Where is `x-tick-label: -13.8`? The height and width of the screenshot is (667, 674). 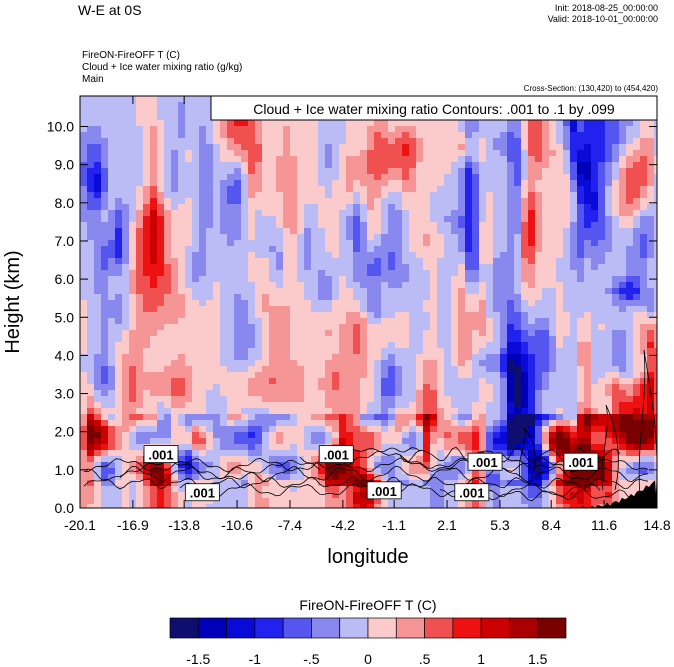 x-tick-label: -13.8 is located at coordinates (184, 525).